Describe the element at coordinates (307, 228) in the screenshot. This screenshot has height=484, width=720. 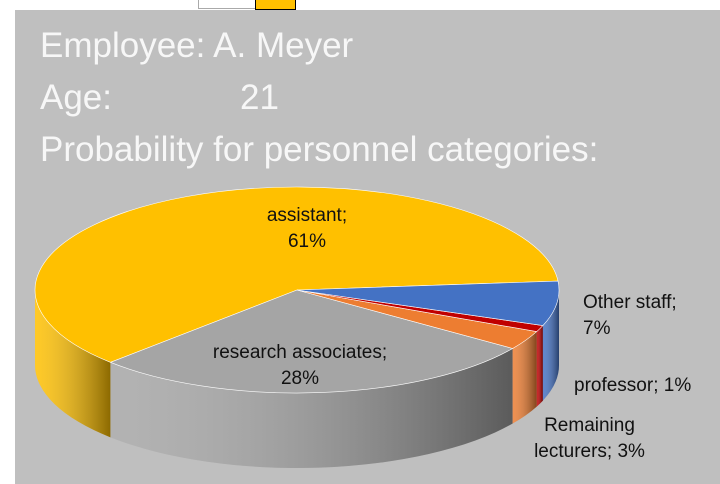
I see `data-label: assistant; 61%` at that location.